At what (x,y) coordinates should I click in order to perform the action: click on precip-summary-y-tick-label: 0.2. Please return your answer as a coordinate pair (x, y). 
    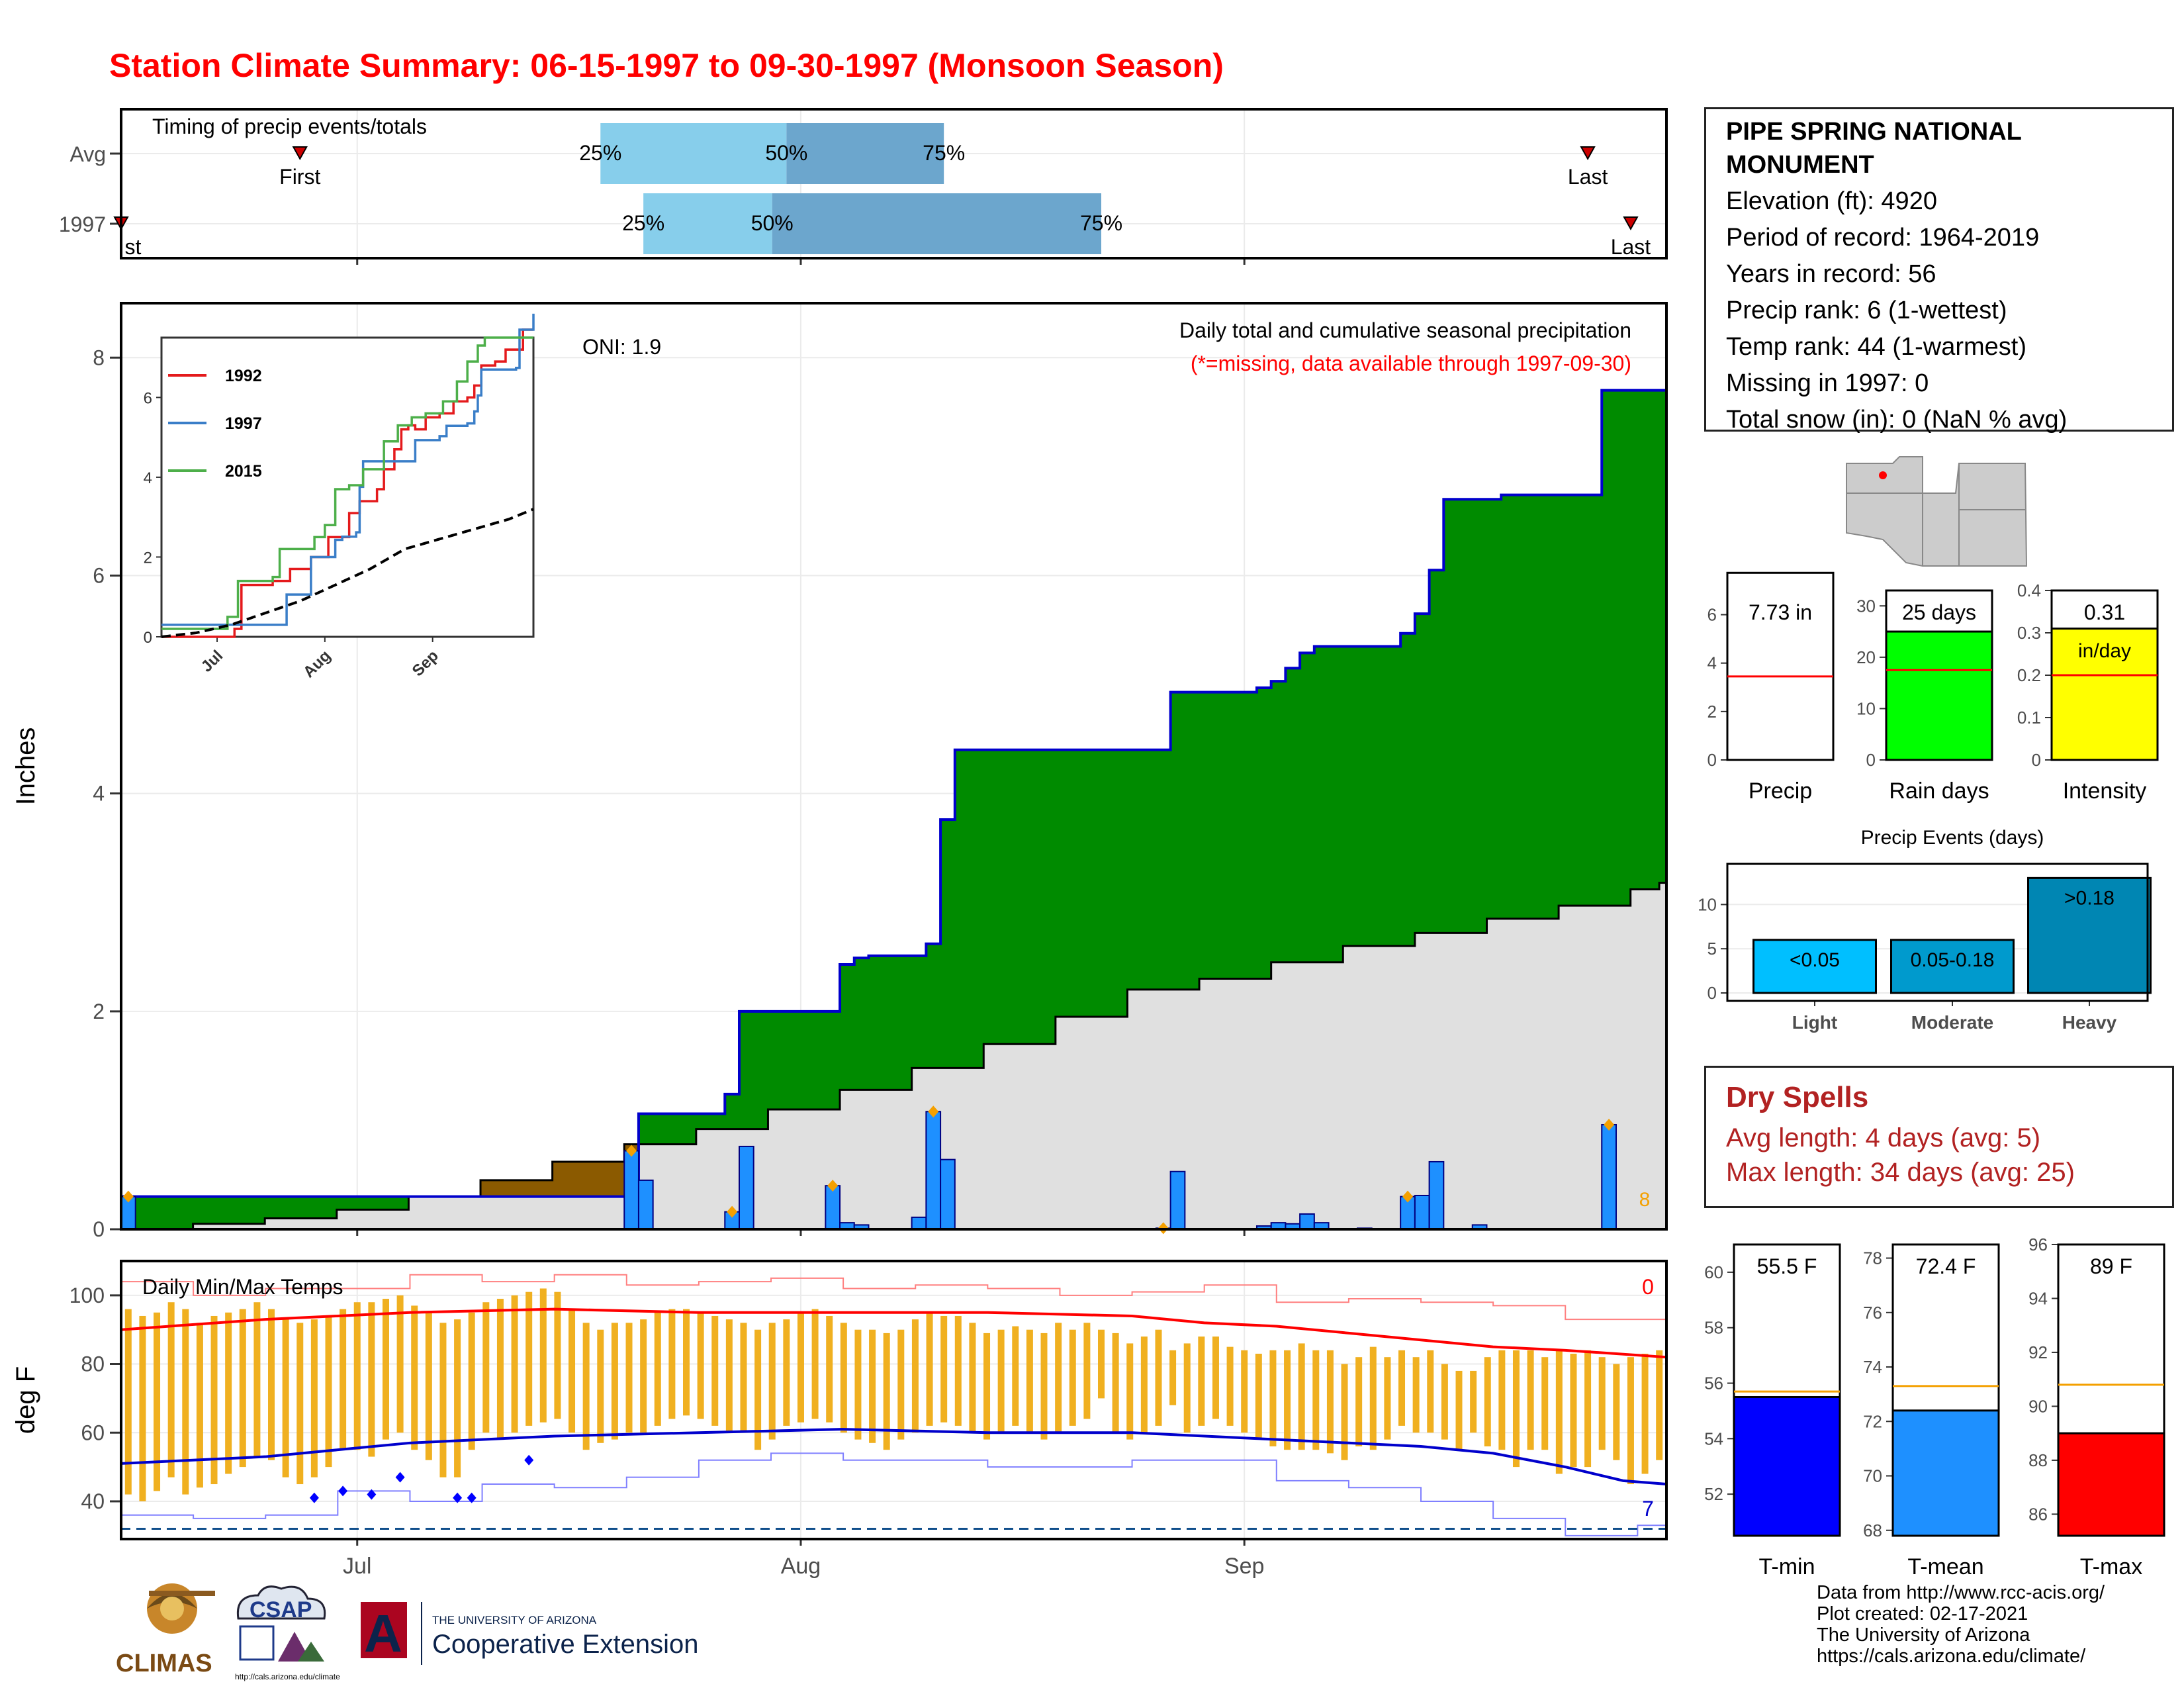
    Looking at the image, I should click on (2029, 675).